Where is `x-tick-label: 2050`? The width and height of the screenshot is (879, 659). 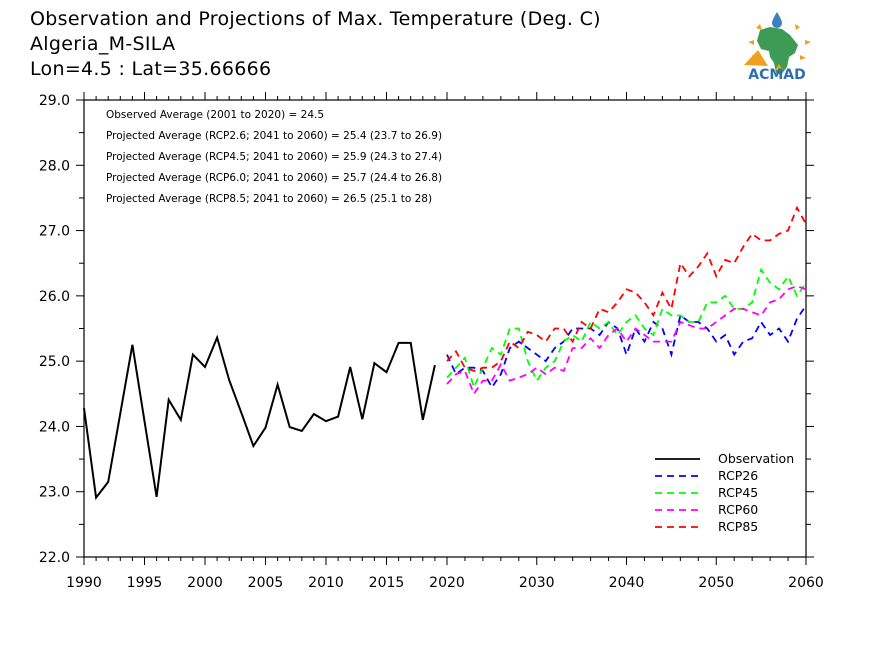 x-tick-label: 2050 is located at coordinates (716, 583).